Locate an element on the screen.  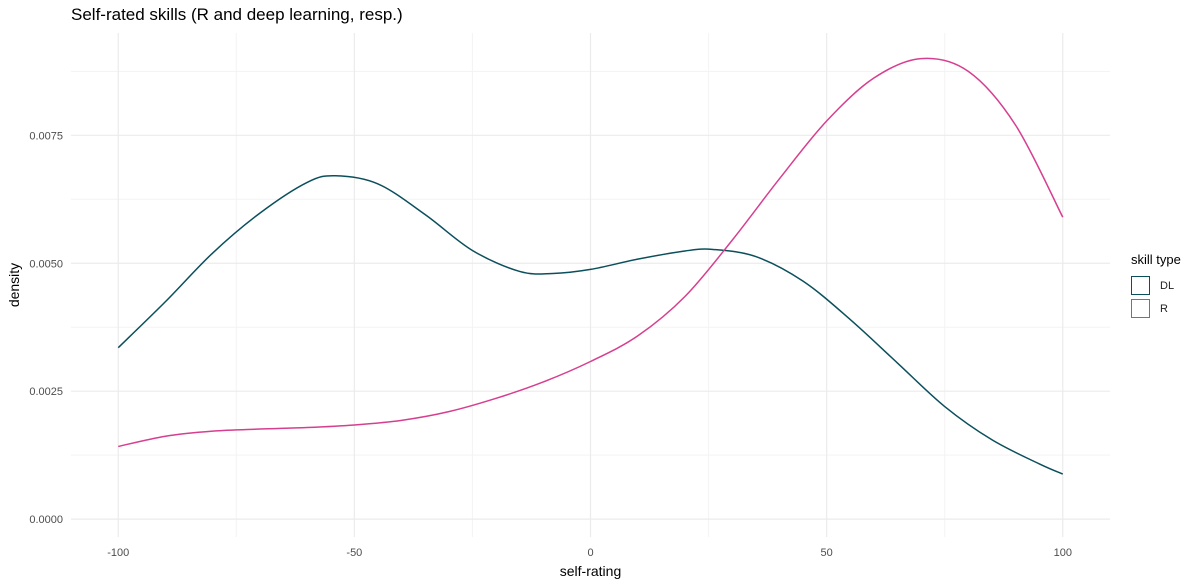
y-tick-label: 0.0000 is located at coordinates (46, 520).